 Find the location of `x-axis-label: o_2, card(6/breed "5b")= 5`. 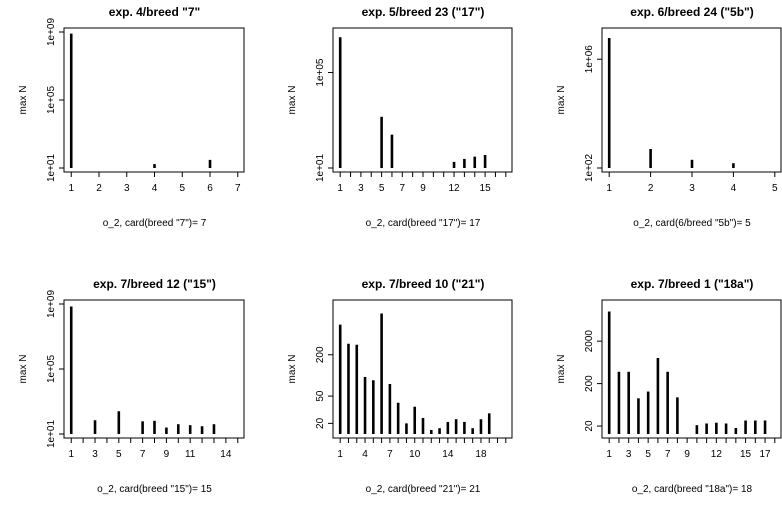

x-axis-label: o_2, card(6/breed "5b")= 5 is located at coordinates (692, 223).